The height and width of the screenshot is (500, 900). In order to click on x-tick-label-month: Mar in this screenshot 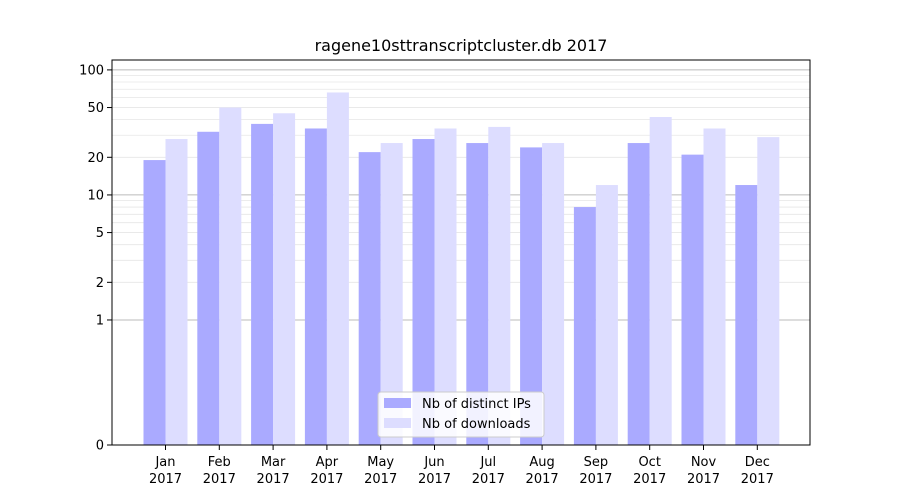, I will do `click(273, 462)`.